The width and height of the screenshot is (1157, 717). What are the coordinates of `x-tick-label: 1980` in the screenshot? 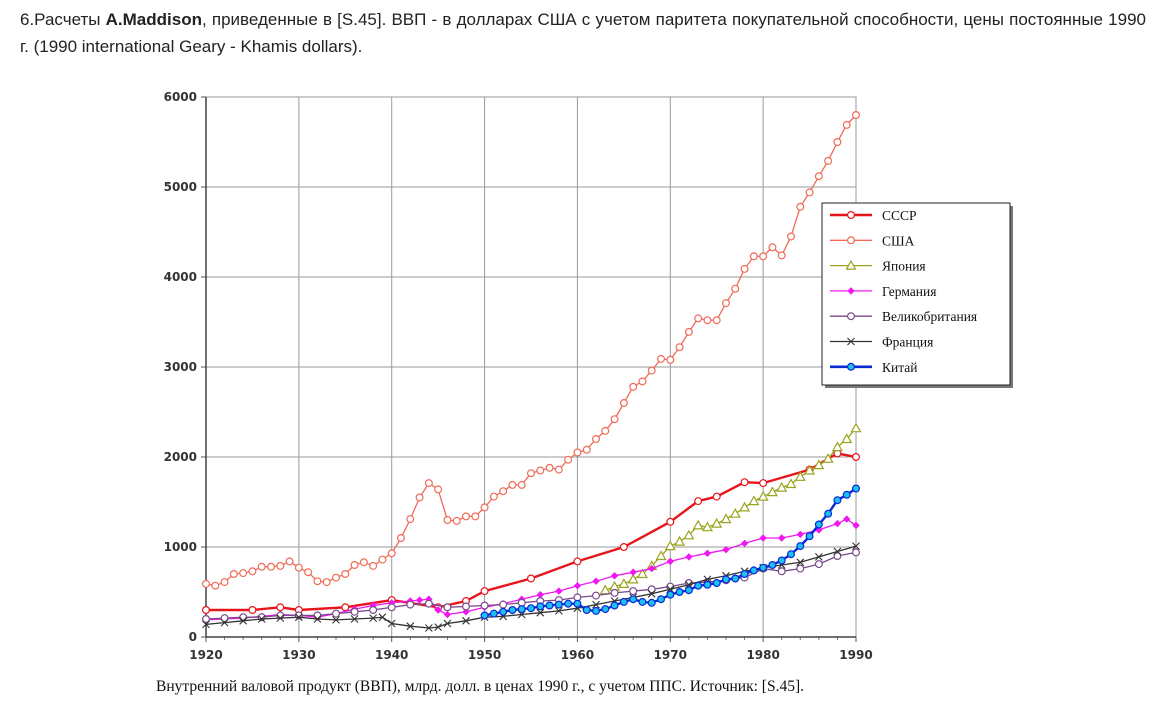 It's located at (762, 655).